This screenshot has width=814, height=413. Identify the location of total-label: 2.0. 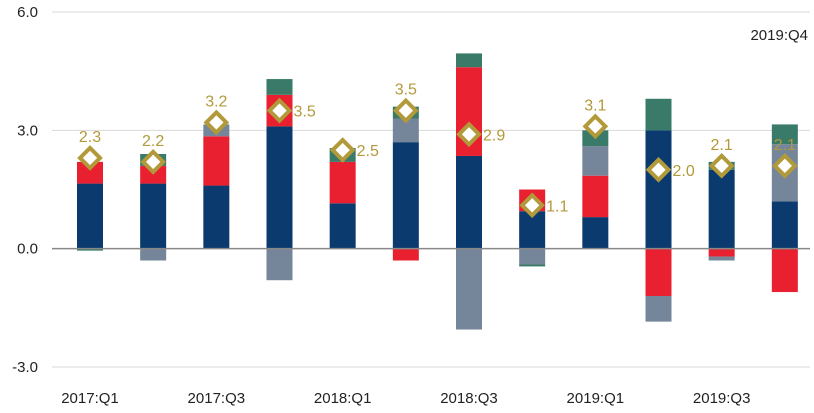
(684, 171).